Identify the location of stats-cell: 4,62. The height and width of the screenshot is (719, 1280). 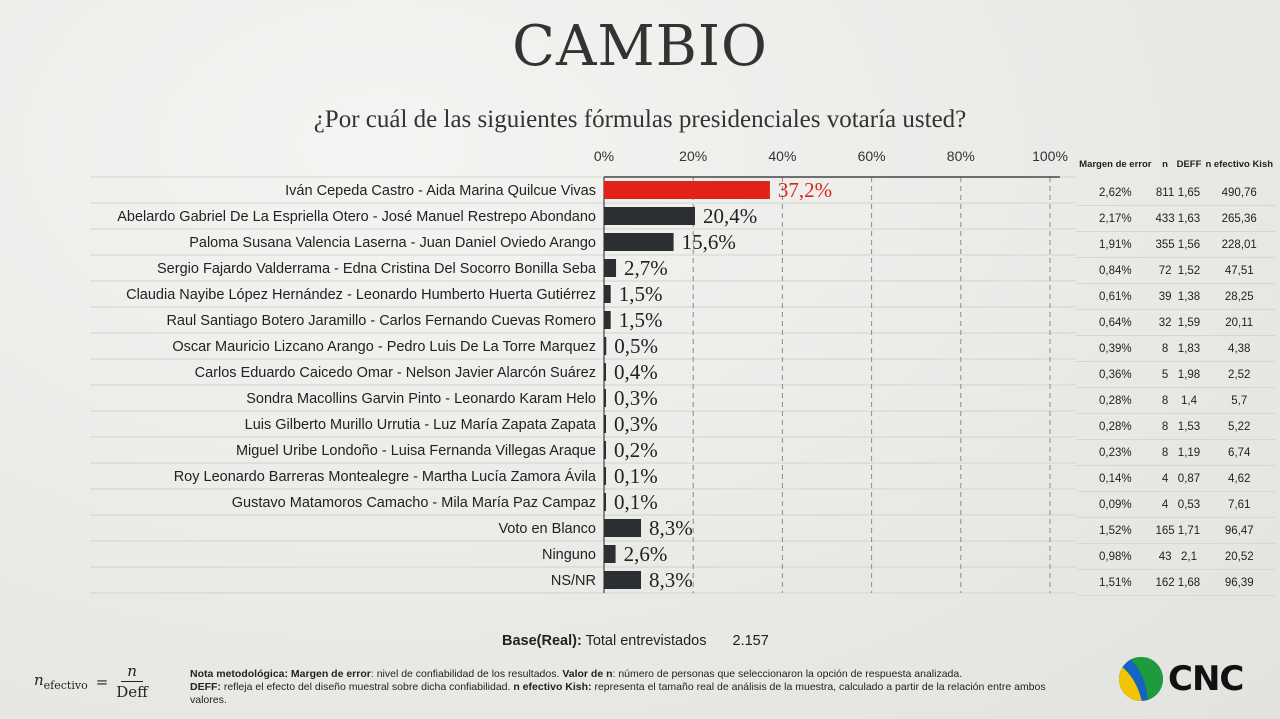
(1239, 478).